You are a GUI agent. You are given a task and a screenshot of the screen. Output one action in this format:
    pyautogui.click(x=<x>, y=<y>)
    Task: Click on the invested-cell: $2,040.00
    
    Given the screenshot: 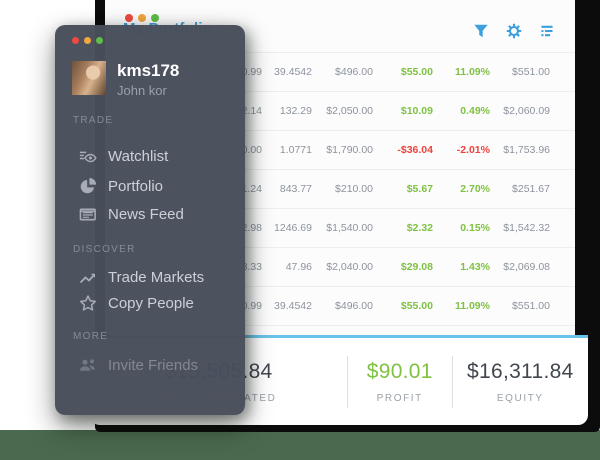 What is the action you would take?
    pyautogui.click(x=349, y=267)
    